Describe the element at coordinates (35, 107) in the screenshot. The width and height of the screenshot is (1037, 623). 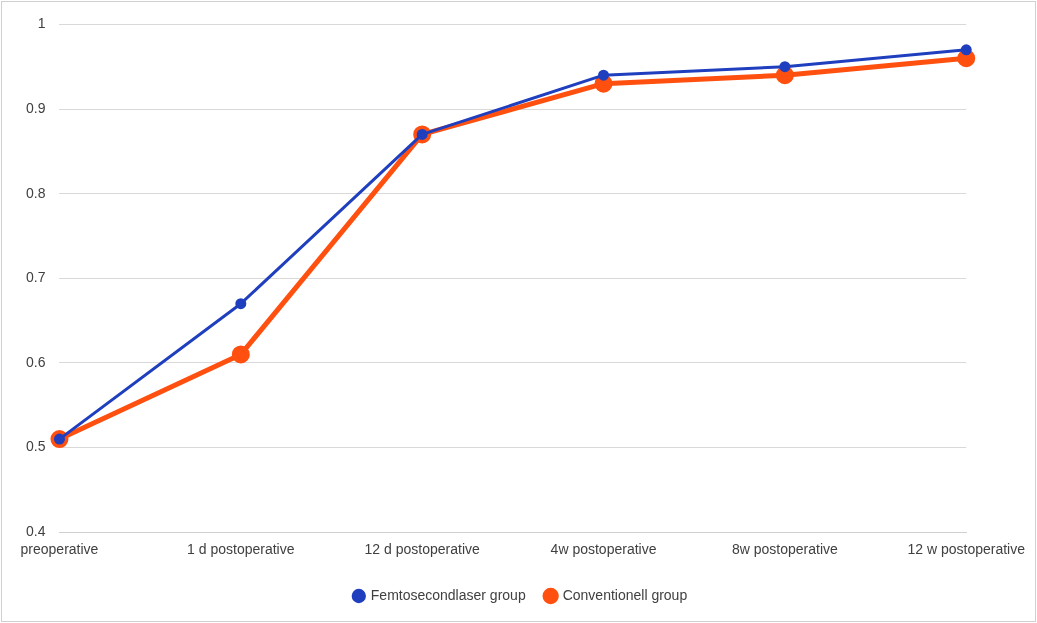
I see `y-tick-label: 0.9` at that location.